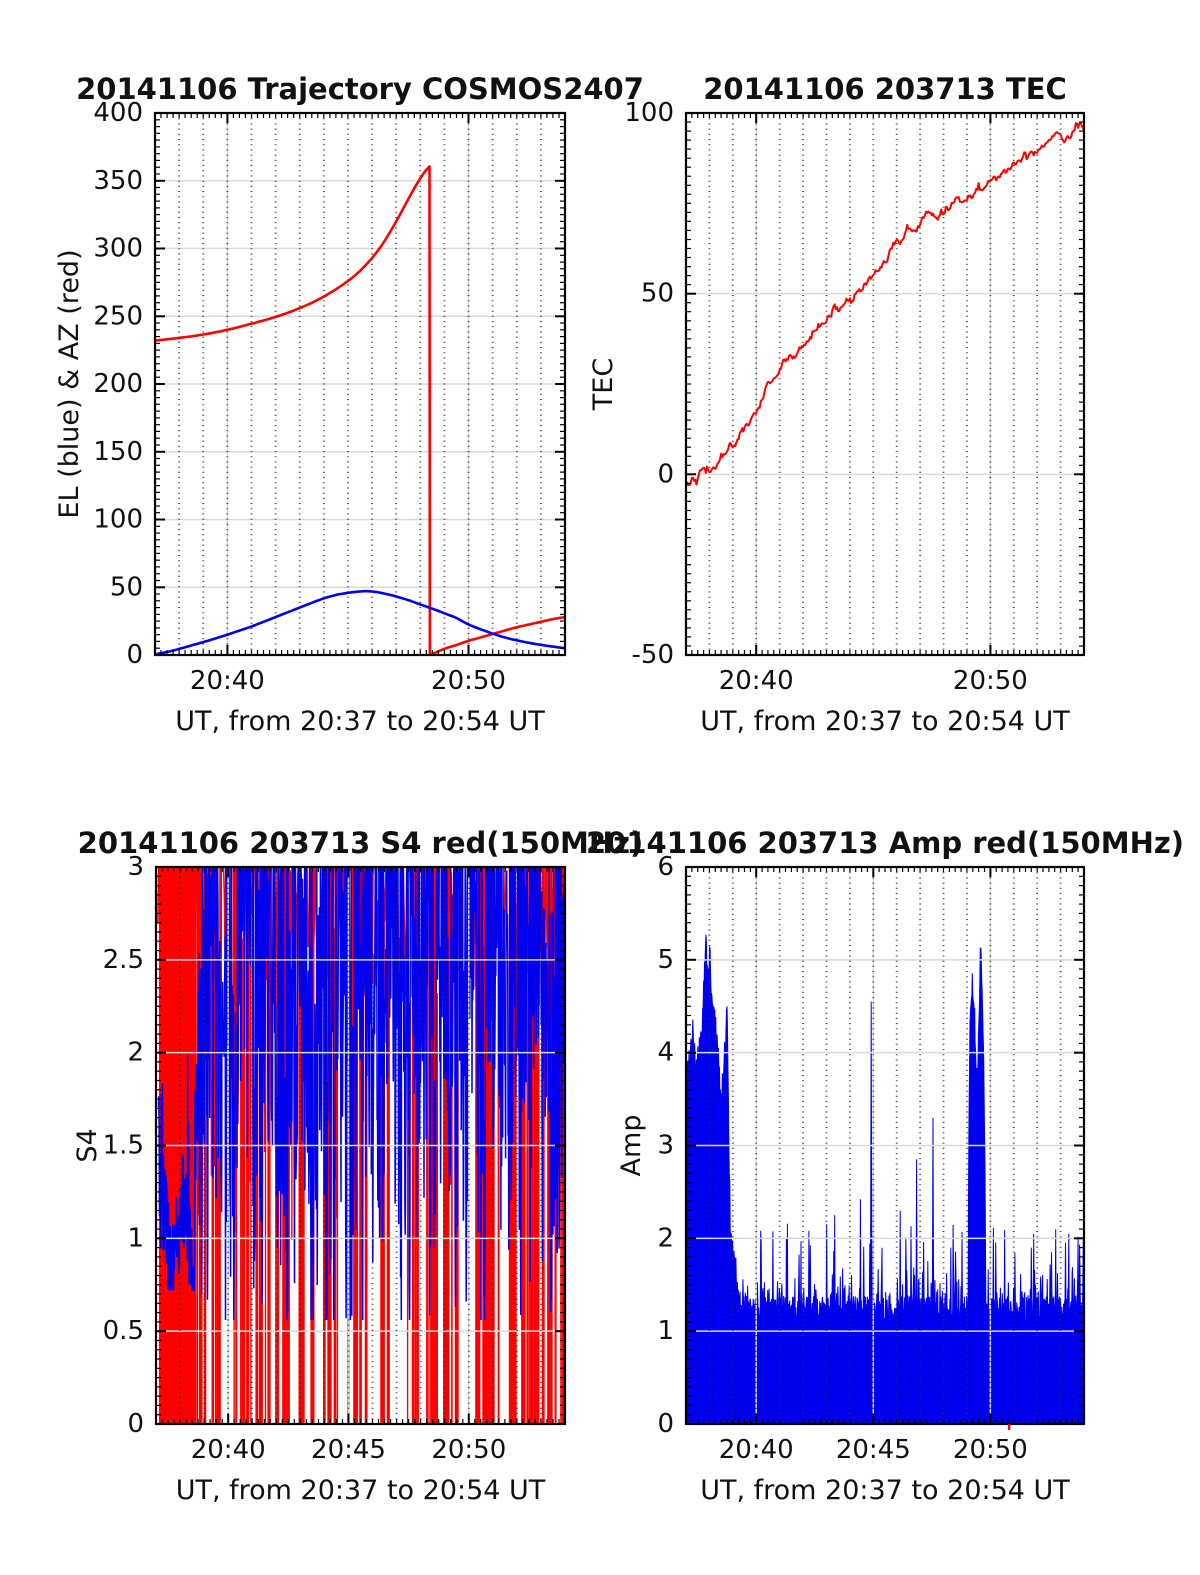  I want to click on series-tec, so click(885, 304).